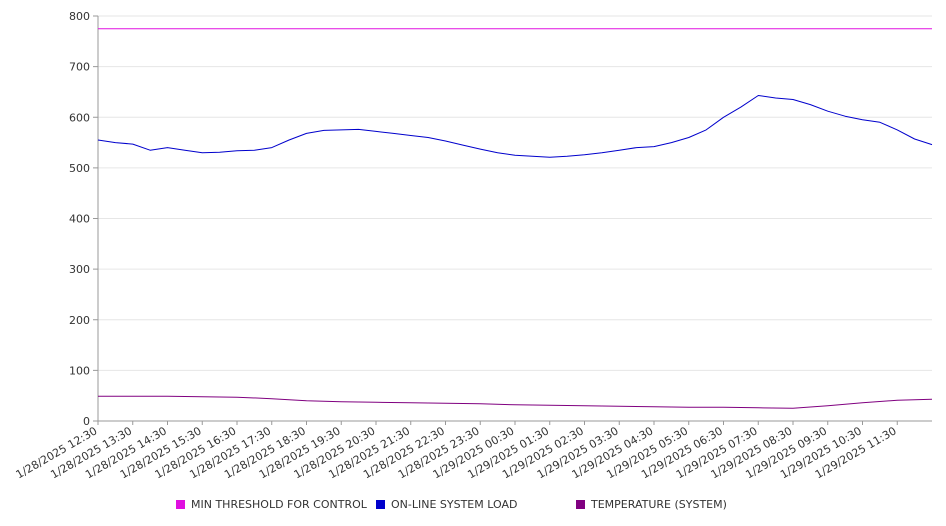 The height and width of the screenshot is (526, 946). What do you see at coordinates (659, 504) in the screenshot?
I see `legend-label: TEMPERATURE (SYSTEM)` at bounding box center [659, 504].